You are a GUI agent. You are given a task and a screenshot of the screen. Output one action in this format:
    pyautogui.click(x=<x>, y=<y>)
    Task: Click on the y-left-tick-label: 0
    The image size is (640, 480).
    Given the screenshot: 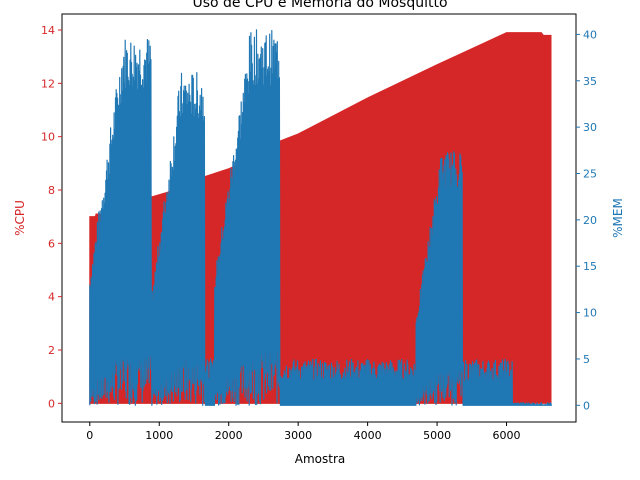 What is the action you would take?
    pyautogui.click(x=51, y=403)
    